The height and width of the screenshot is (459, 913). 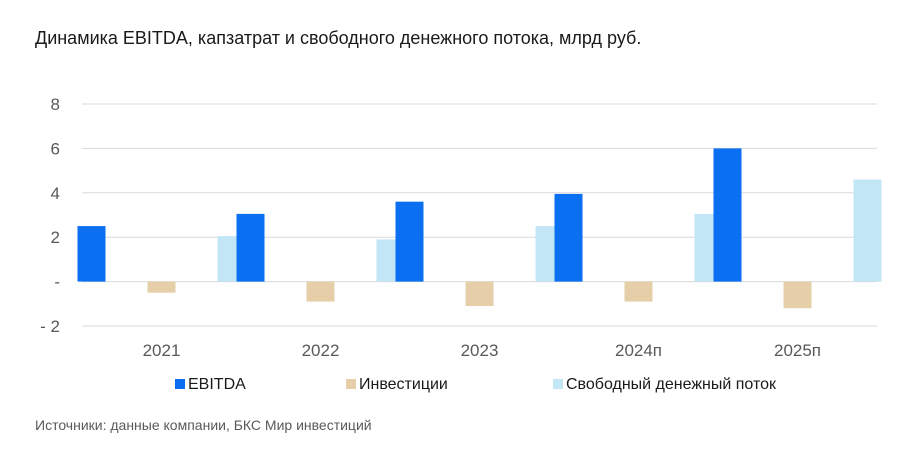 I want to click on legend-label-2: Свободный денежный поток, so click(x=671, y=384).